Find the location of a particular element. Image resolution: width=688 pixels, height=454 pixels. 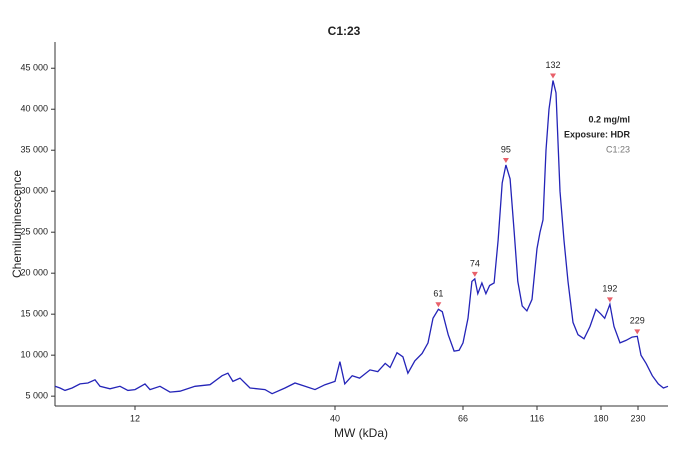

annotation: C1:23 is located at coordinates (618, 149).